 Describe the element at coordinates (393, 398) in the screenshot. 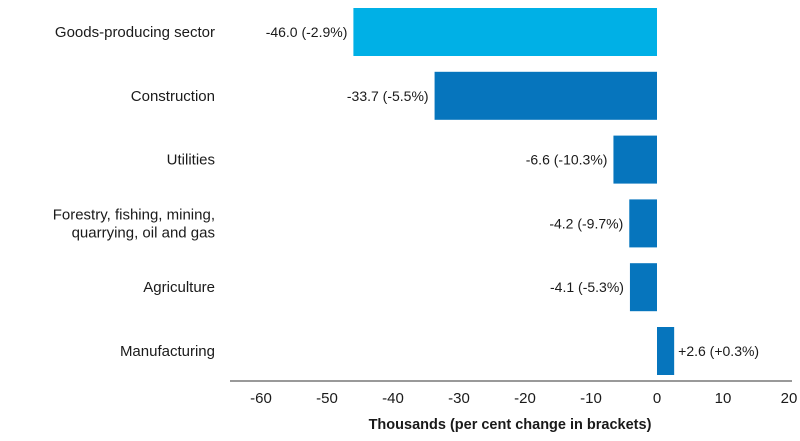

I see `x-tick-label-2: -40` at that location.